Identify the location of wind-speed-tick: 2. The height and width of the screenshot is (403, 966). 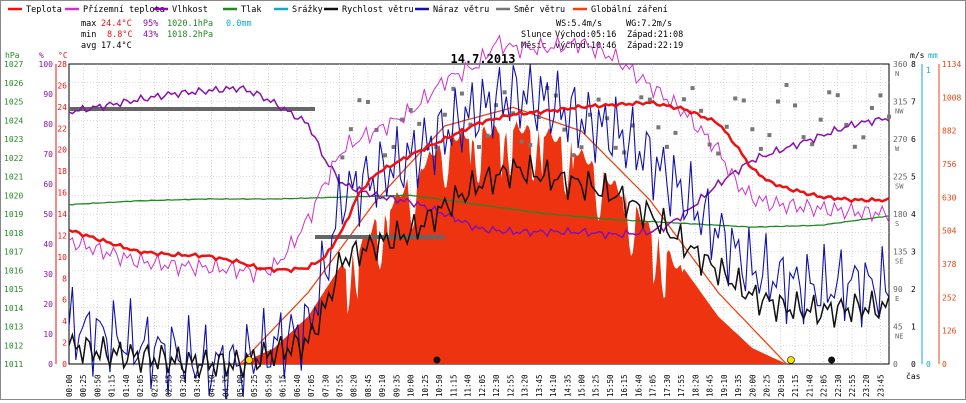
(913, 289).